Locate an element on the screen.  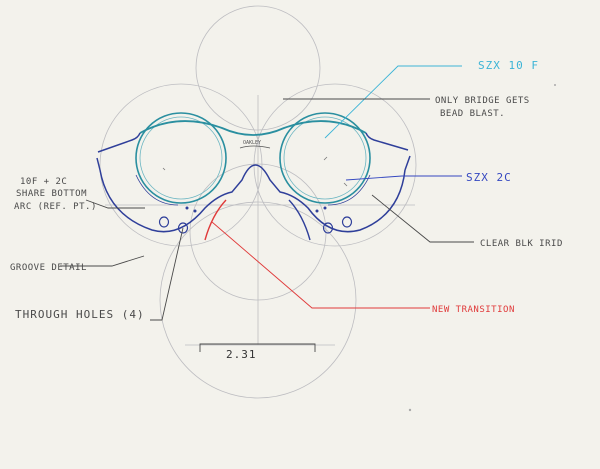
groove-dots is located at coordinates (256, 209).